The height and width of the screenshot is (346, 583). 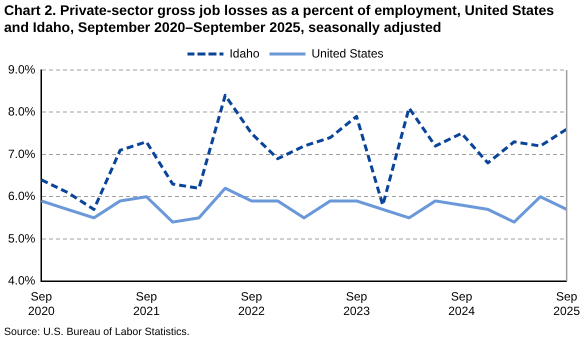 What do you see at coordinates (22, 153) in the screenshot?
I see `y-tick-label: 7.0%` at bounding box center [22, 153].